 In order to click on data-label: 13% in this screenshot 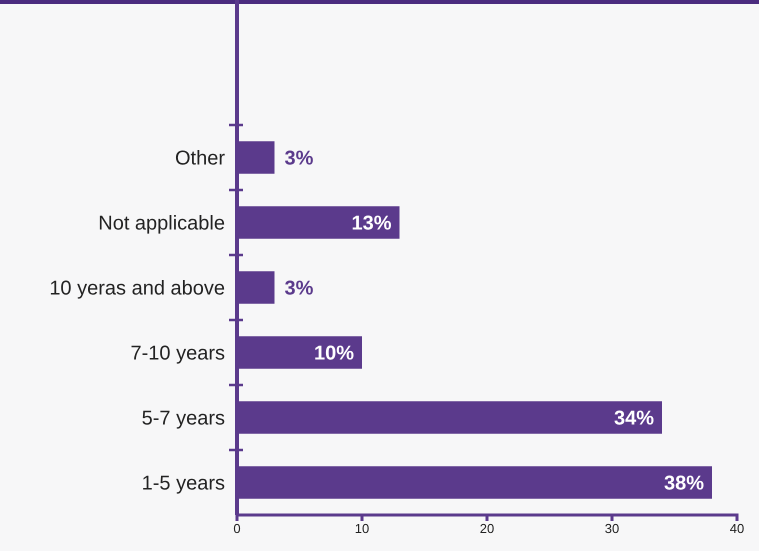, I will do `click(371, 223)`.